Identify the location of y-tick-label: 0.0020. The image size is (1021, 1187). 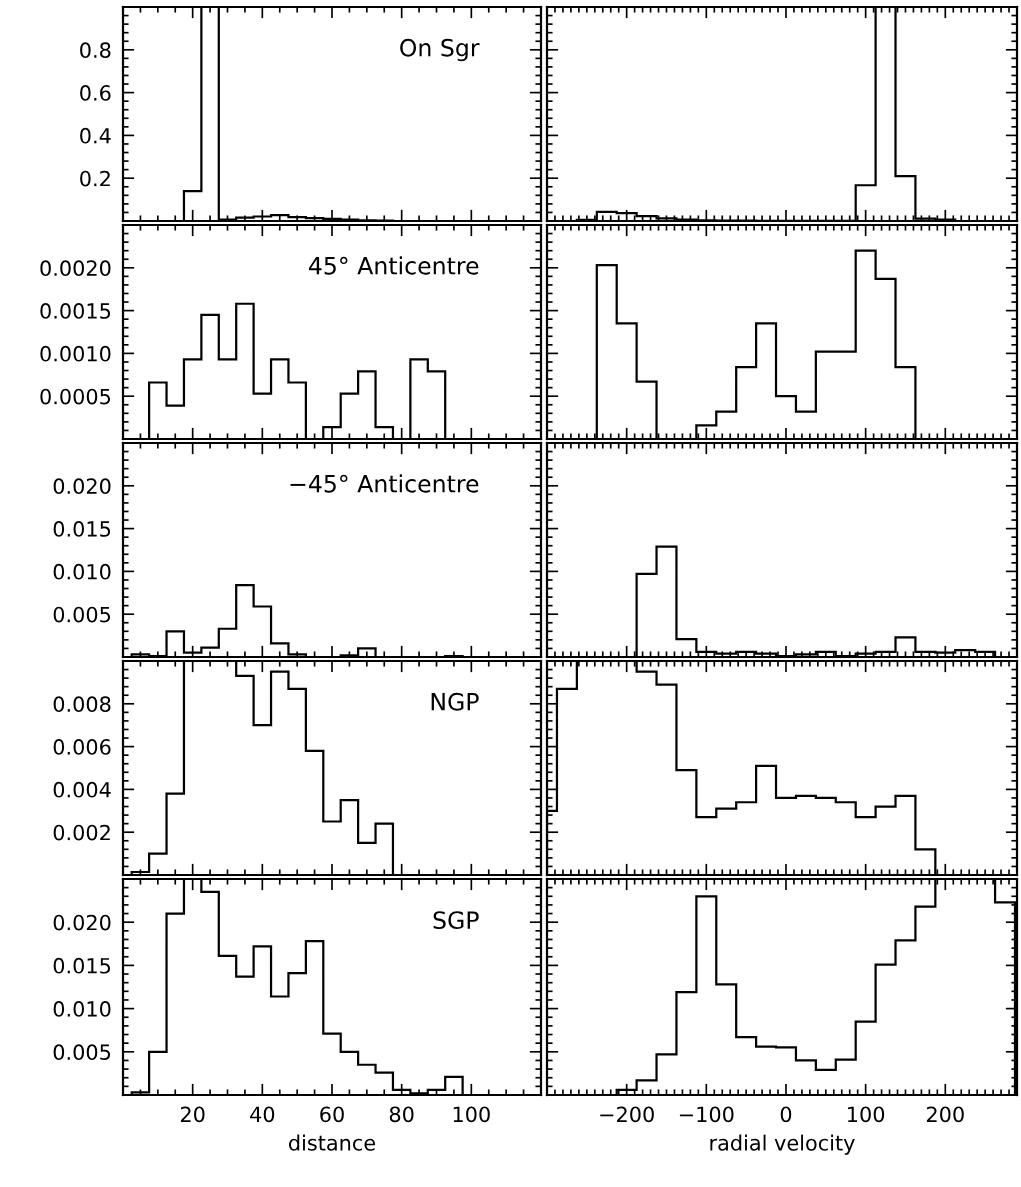
(75, 268).